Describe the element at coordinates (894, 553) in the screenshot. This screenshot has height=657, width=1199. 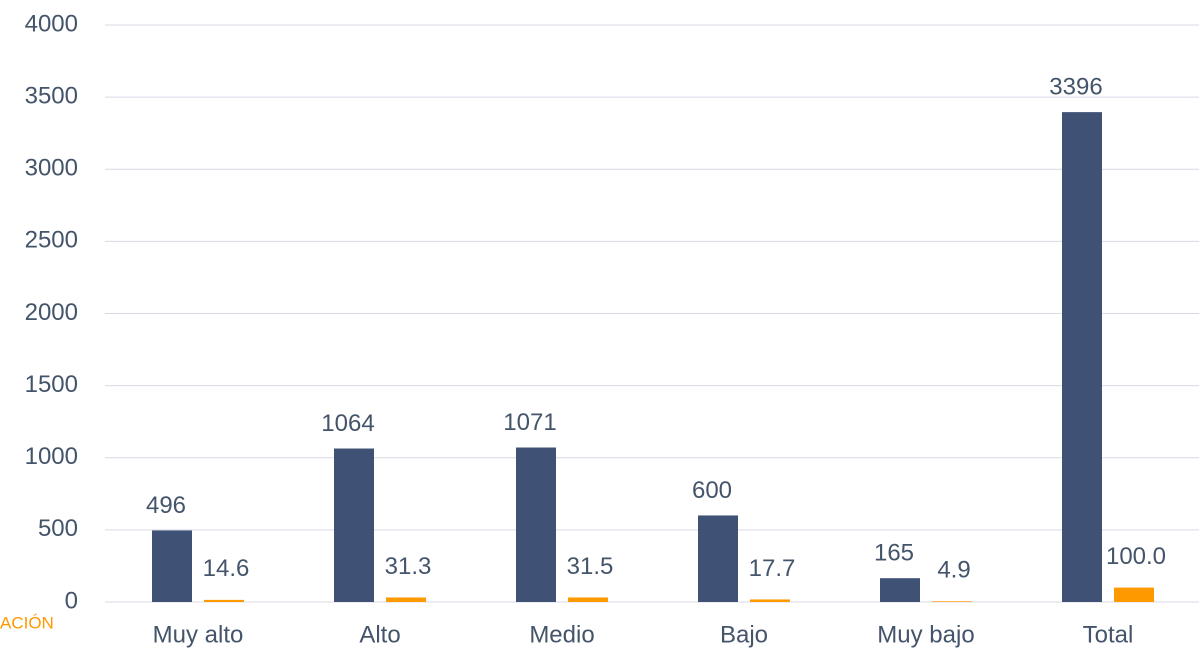
I see `data-label: 165` at that location.